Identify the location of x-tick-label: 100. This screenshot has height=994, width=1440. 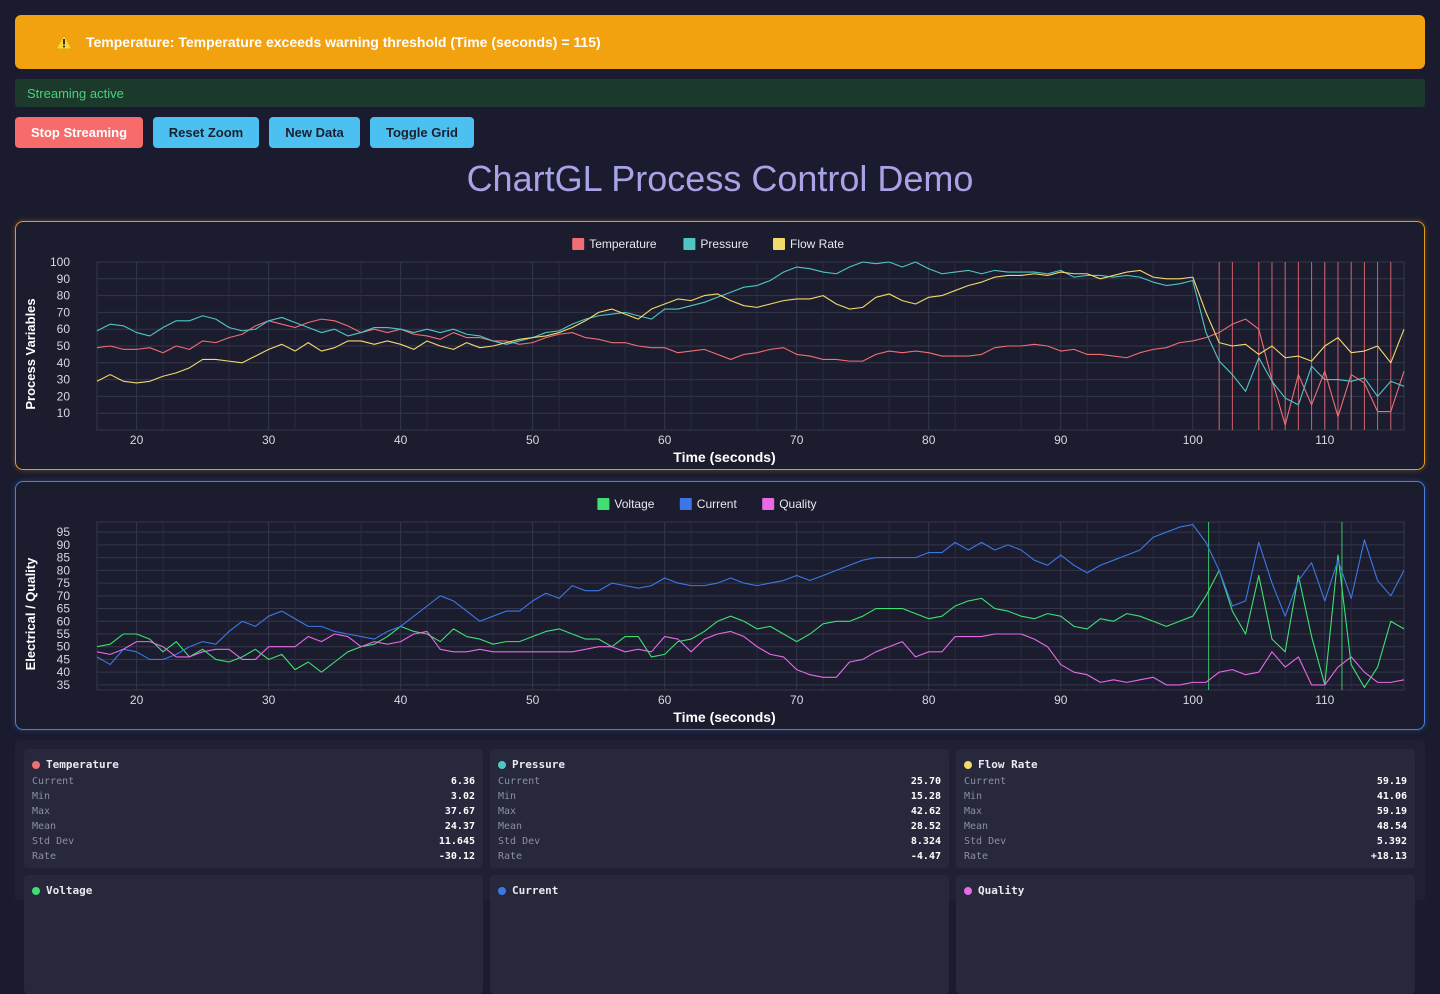
(1193, 700).